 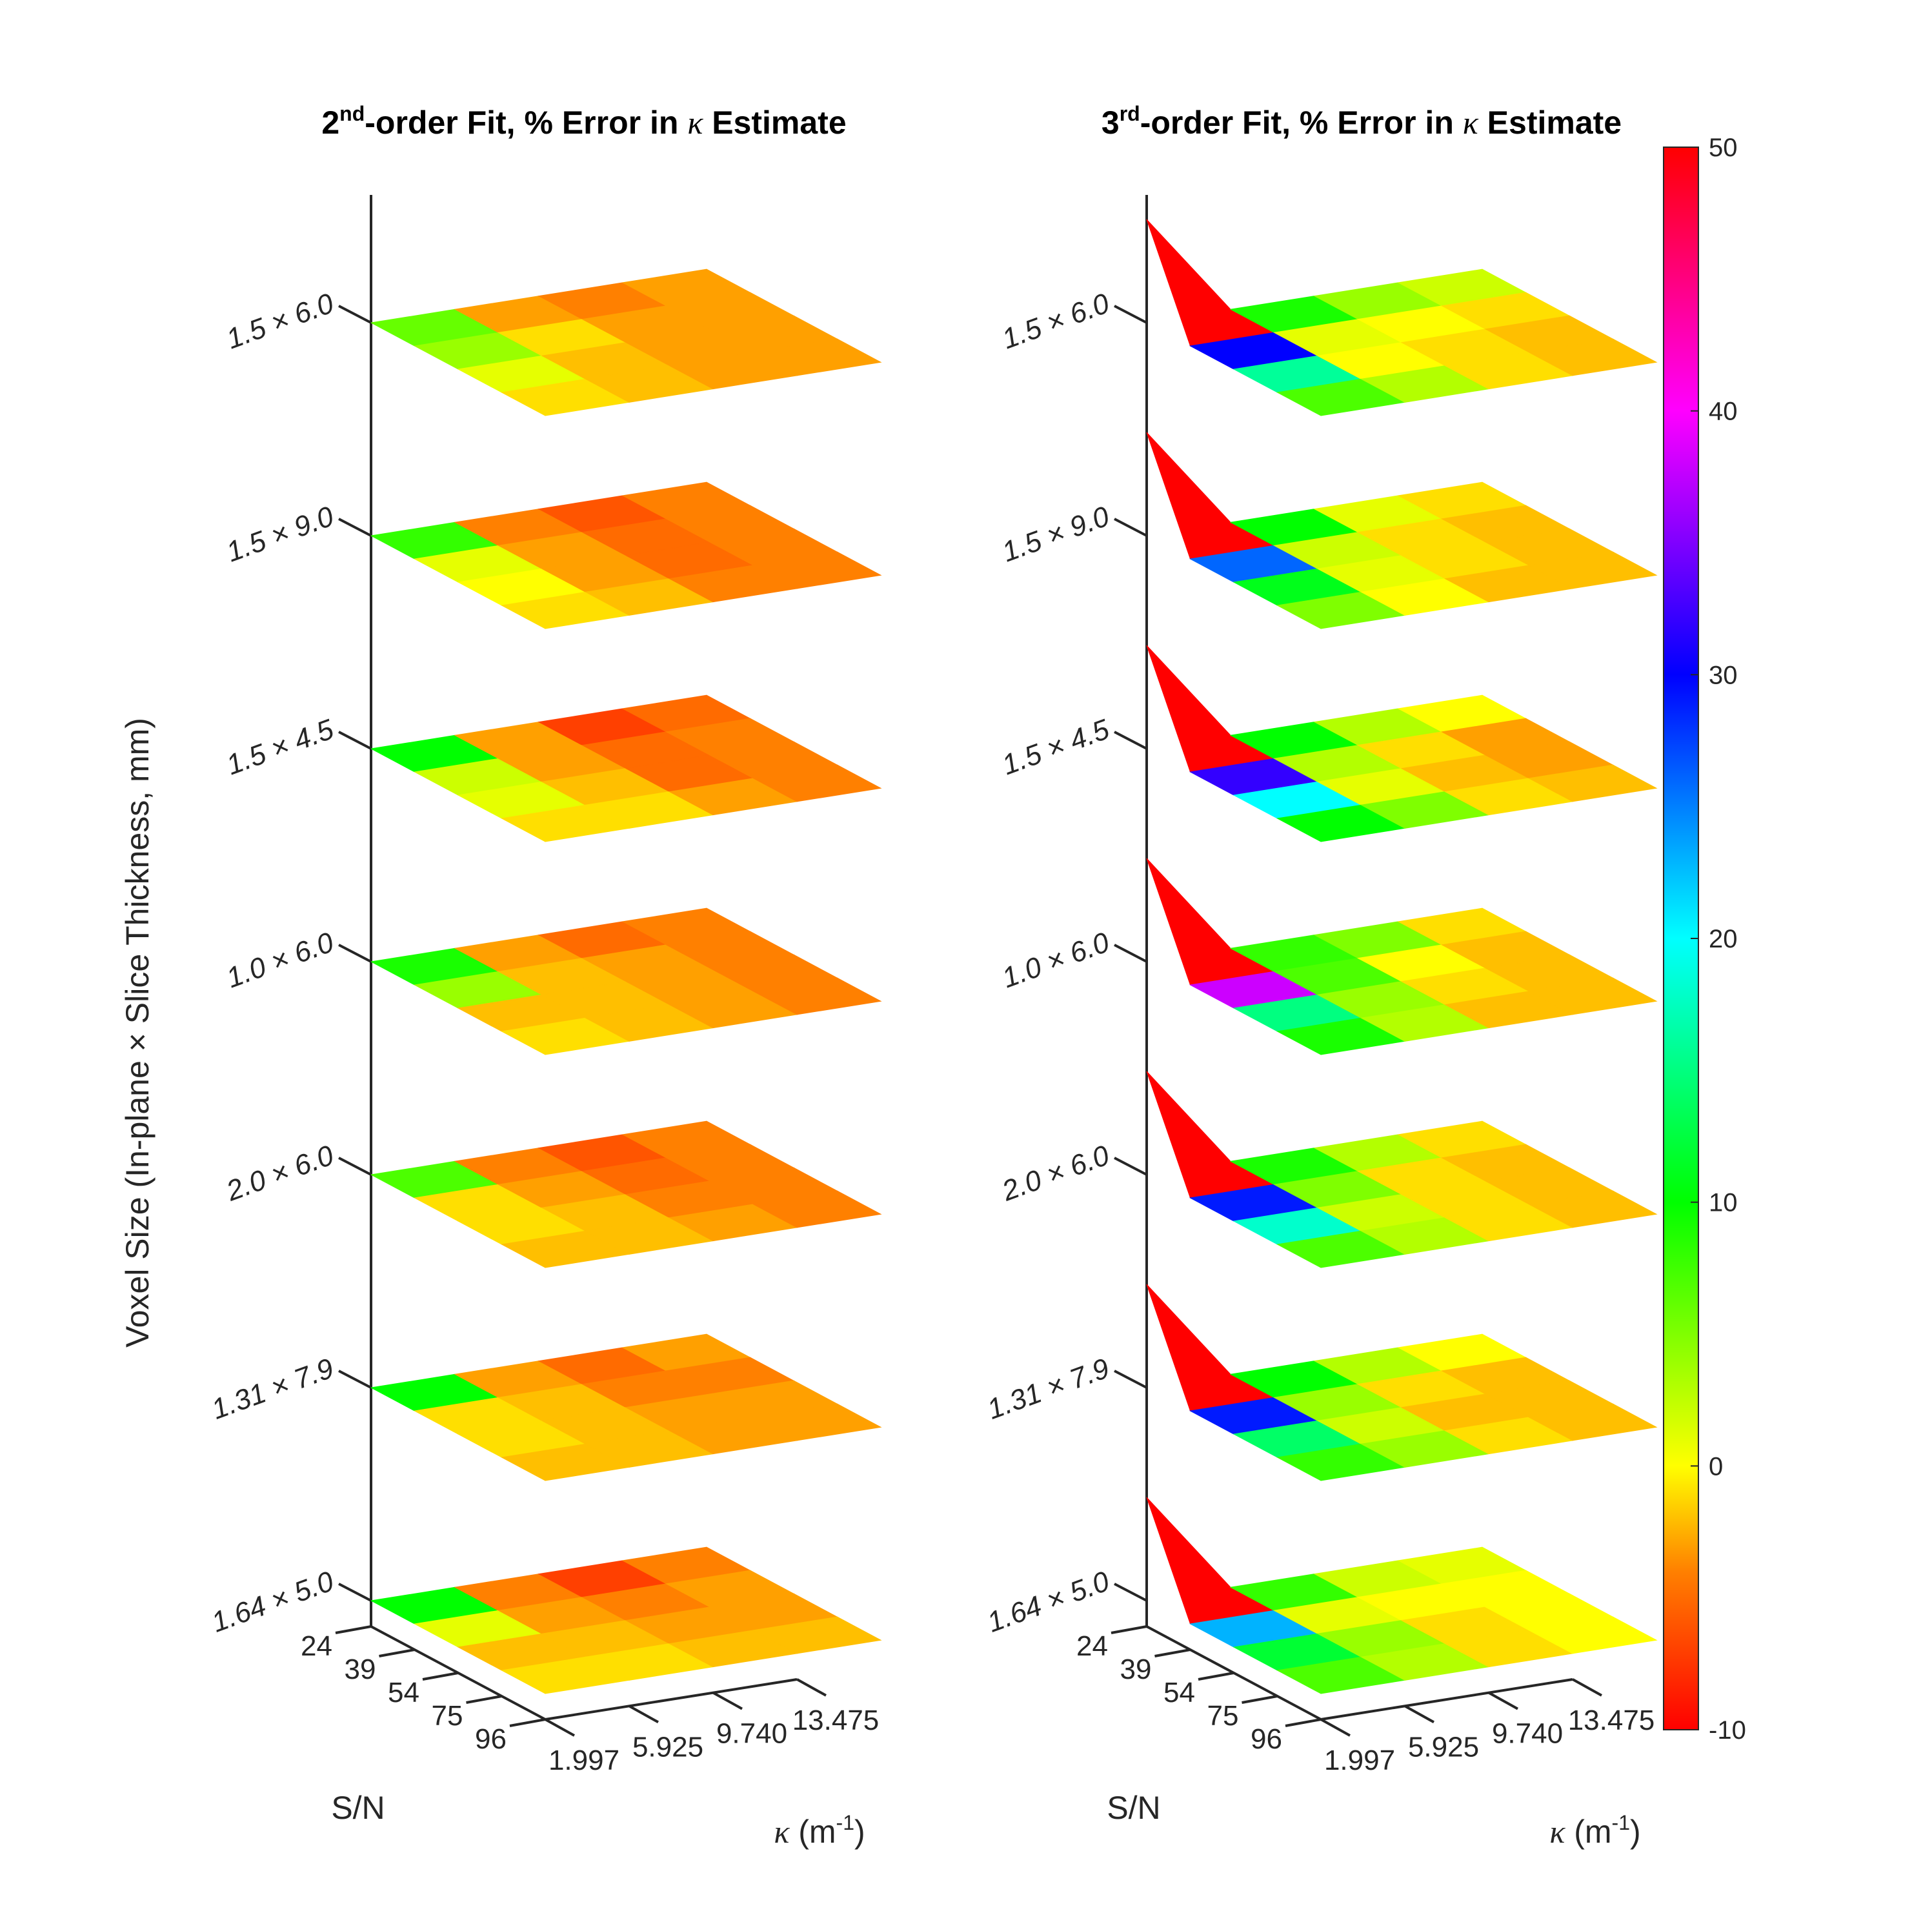 What do you see at coordinates (1723, 939) in the screenshot?
I see `colorbar-tick-label: 20` at bounding box center [1723, 939].